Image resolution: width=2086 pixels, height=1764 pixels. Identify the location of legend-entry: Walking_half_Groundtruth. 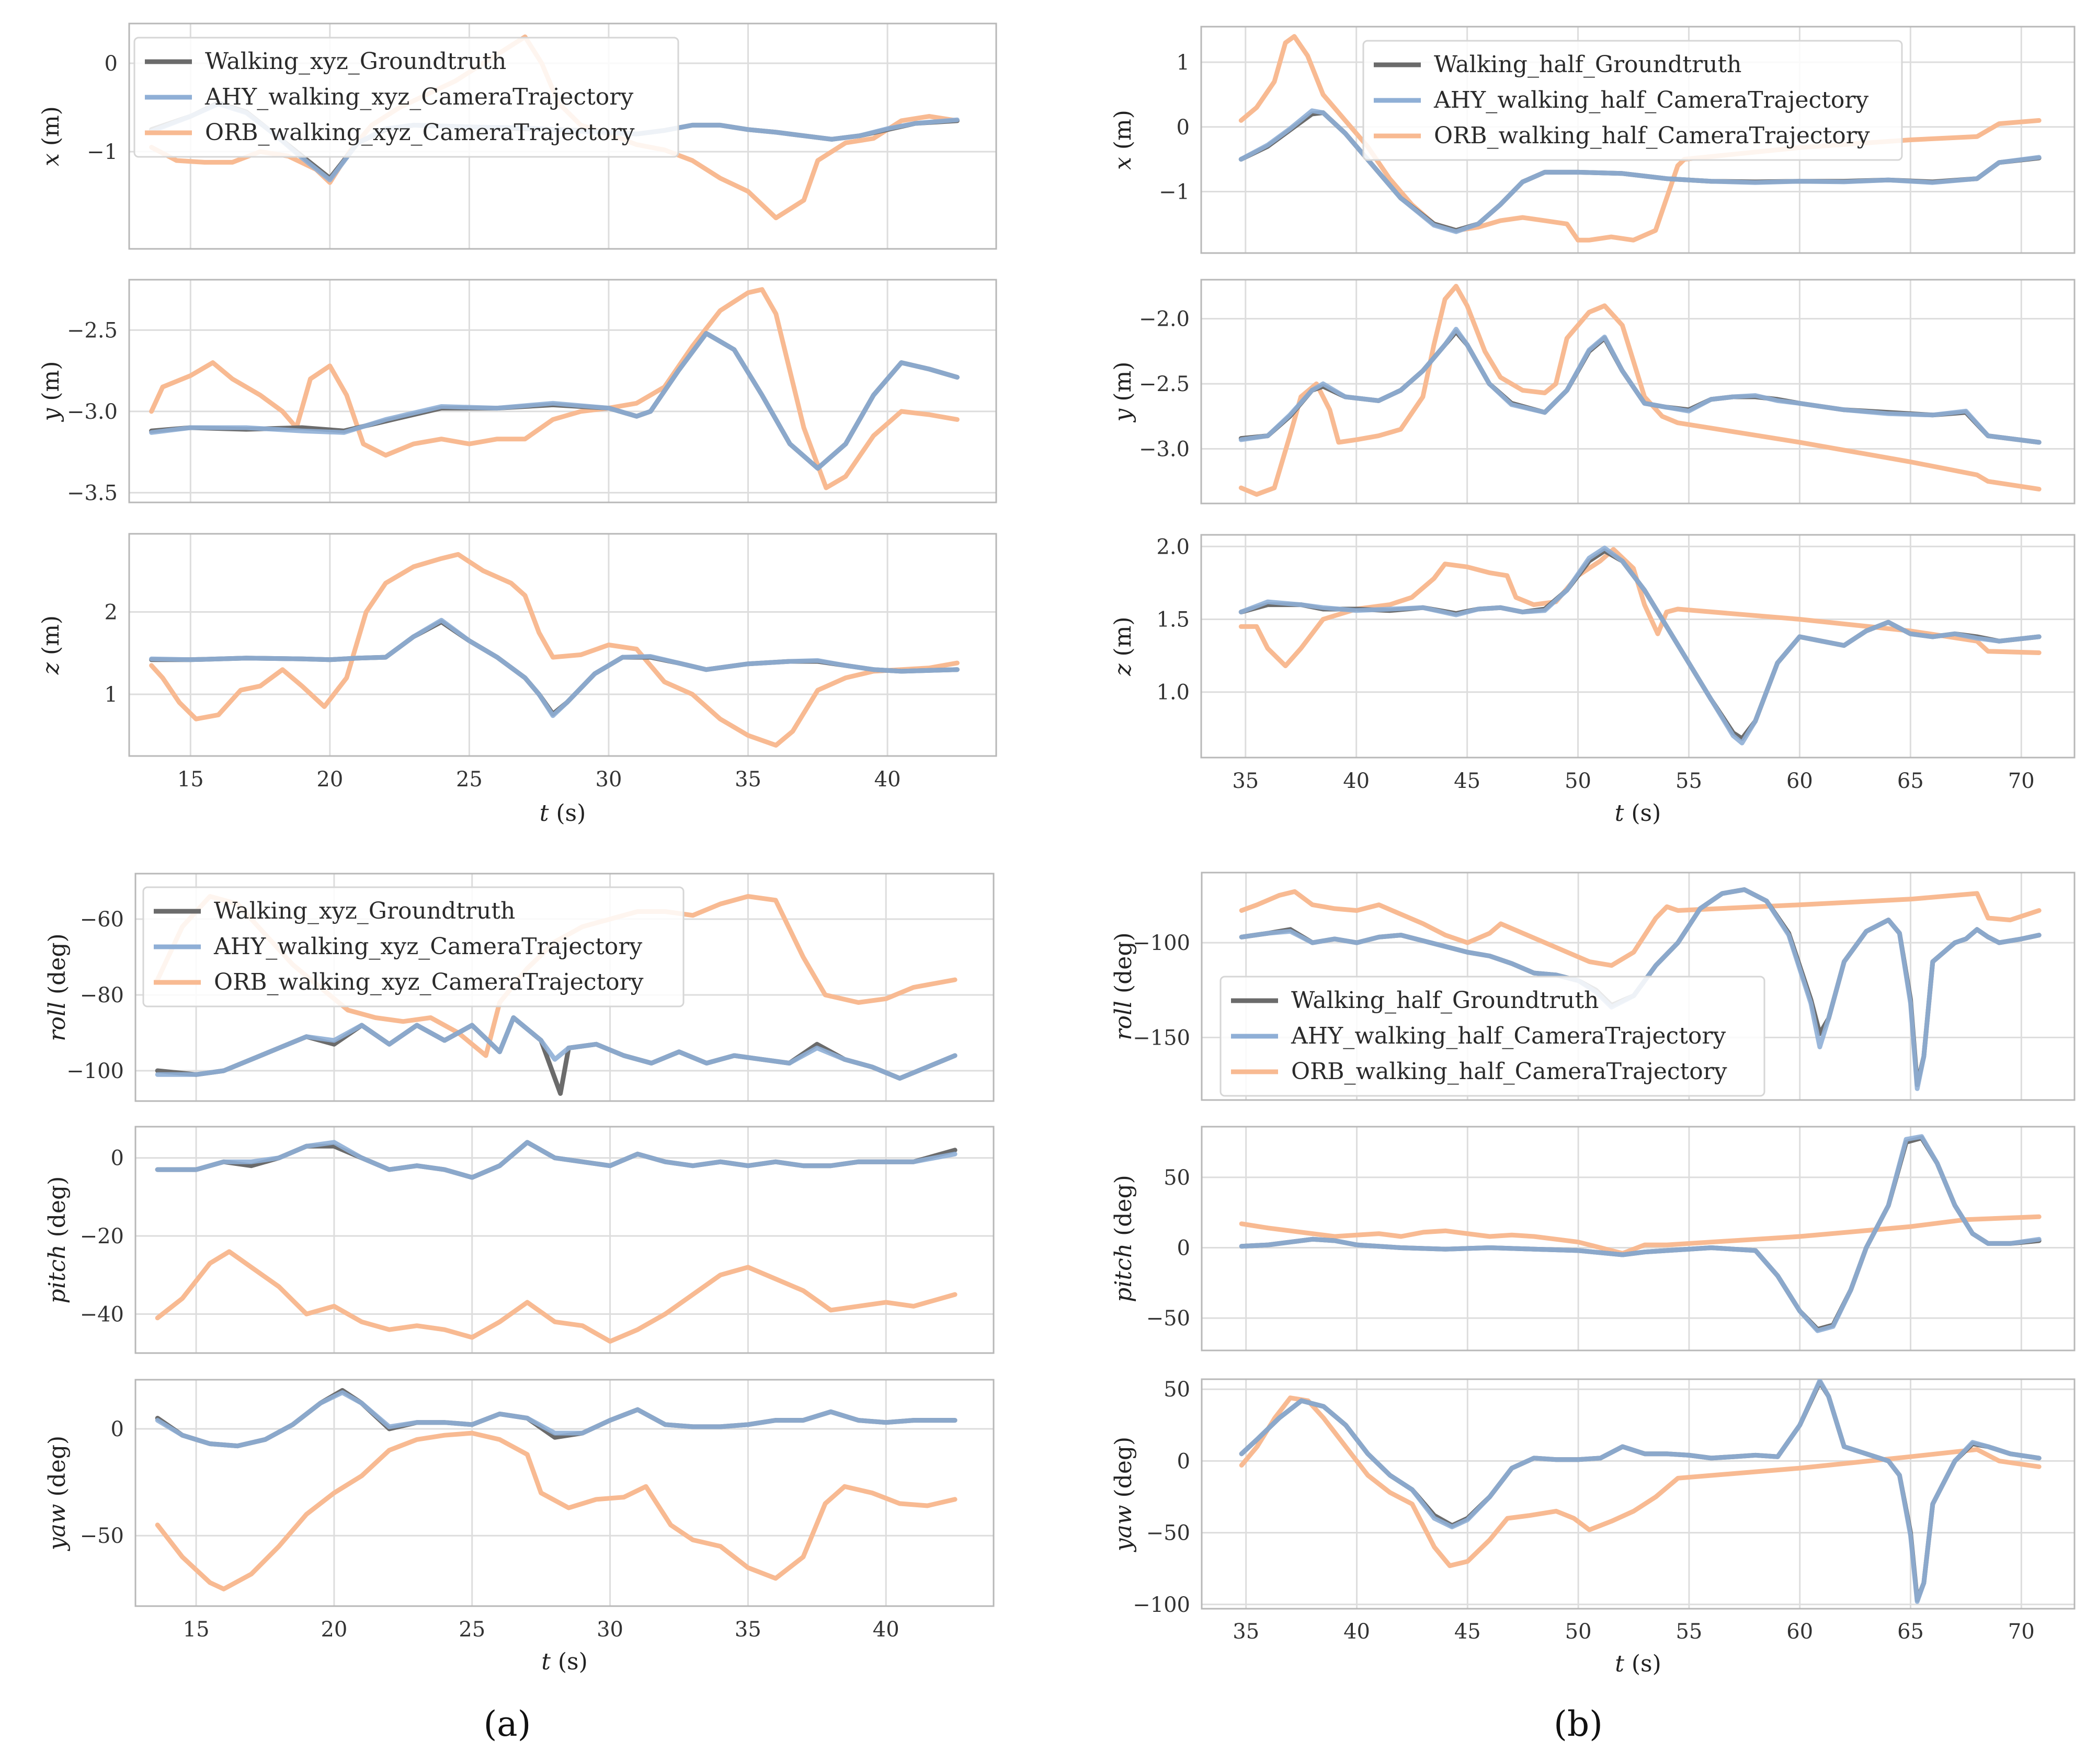
(1445, 1001).